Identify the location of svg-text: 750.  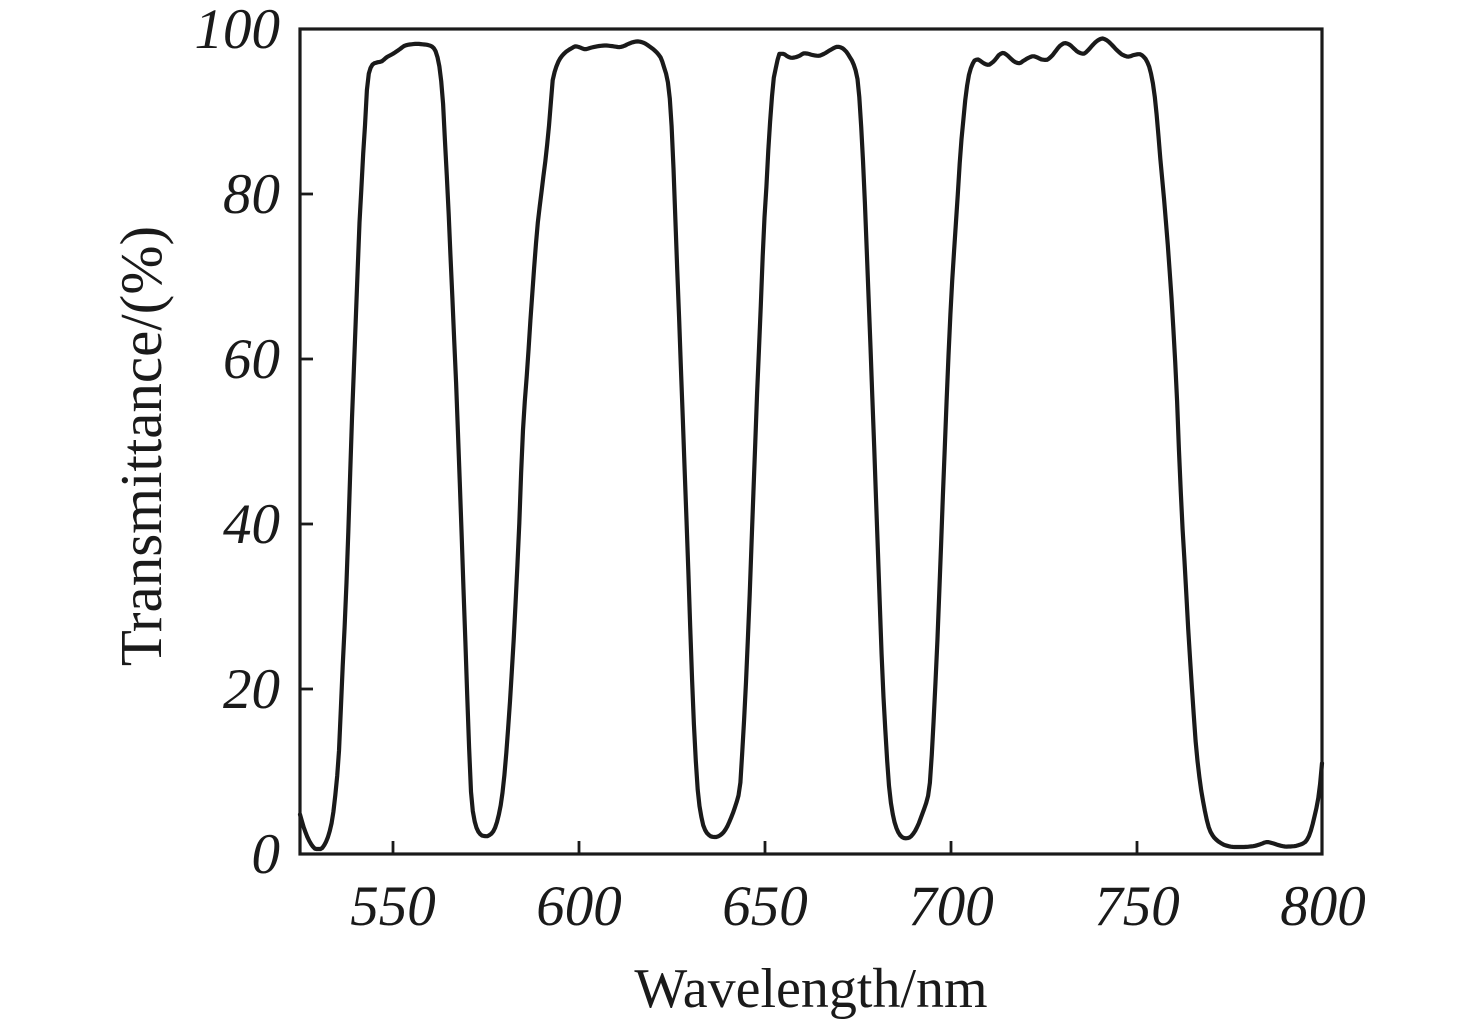
(1137, 906).